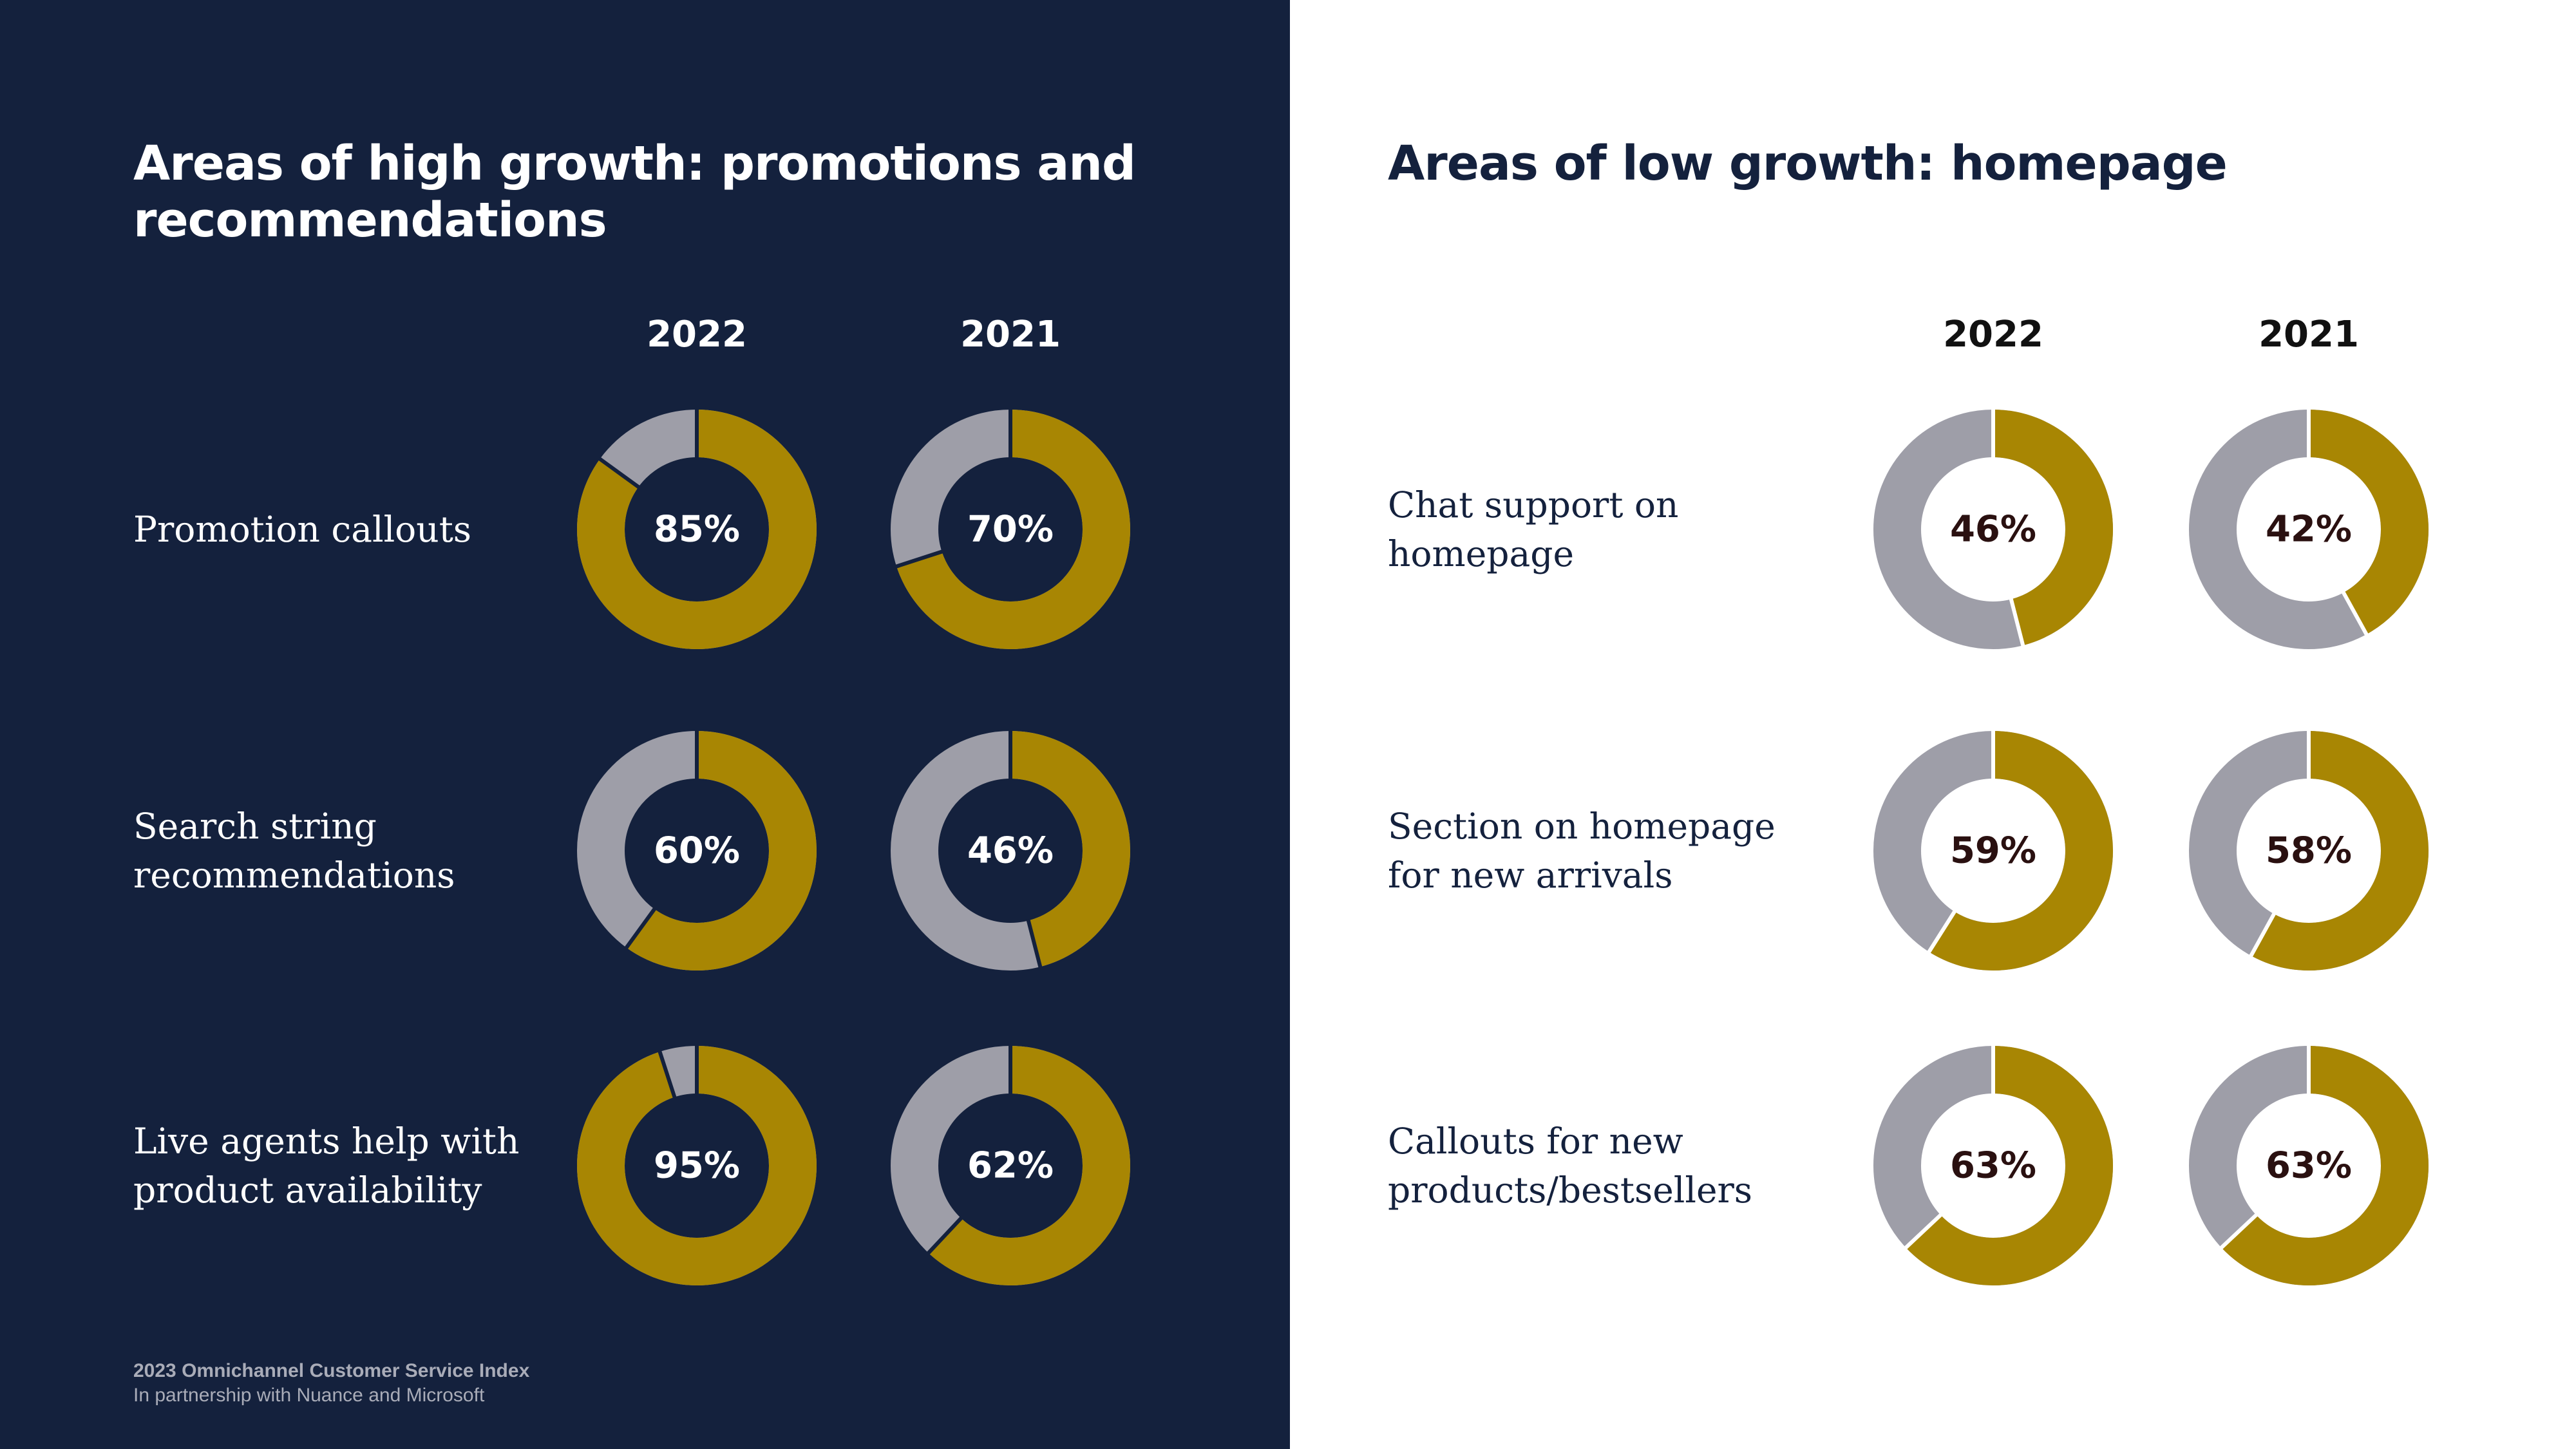  I want to click on high-growth-donut-search-string-recommendations-2021: 46%, so click(1010, 850).